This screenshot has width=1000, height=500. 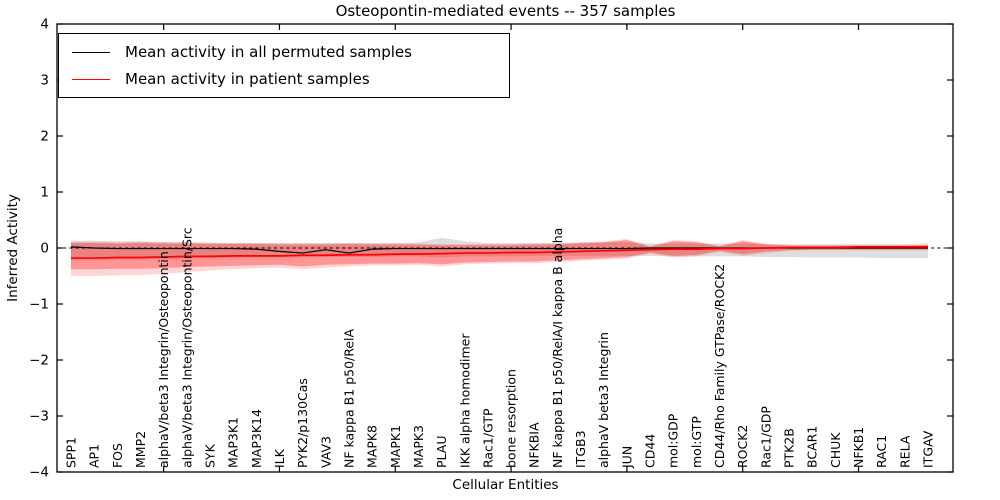 I want to click on x-category-label: Rac1/GDP, so click(x=765, y=437).